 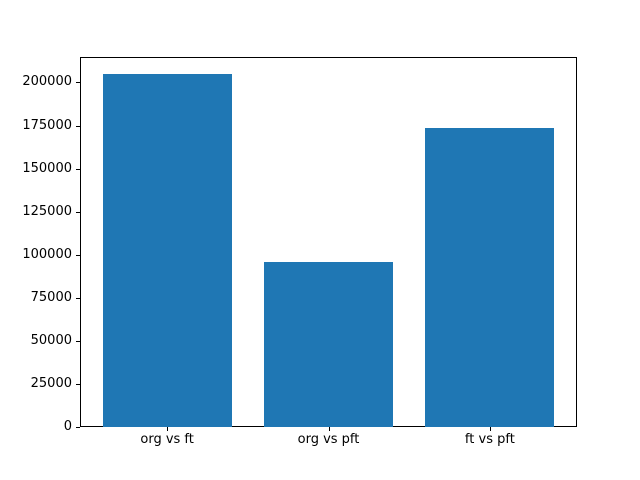 I want to click on y-tick-label: 125000, so click(x=47, y=211).